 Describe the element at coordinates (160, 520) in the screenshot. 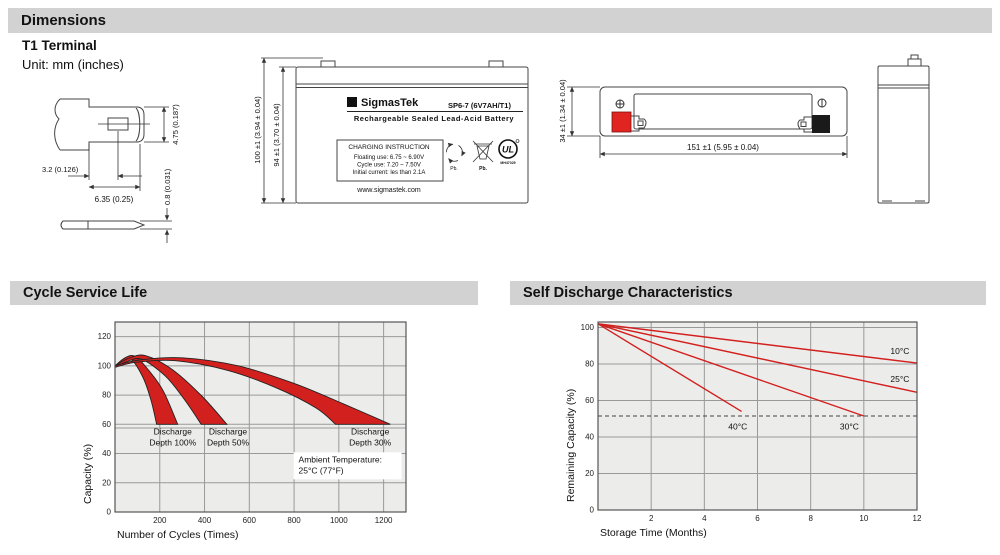

I see `x-tick-label: 200` at that location.